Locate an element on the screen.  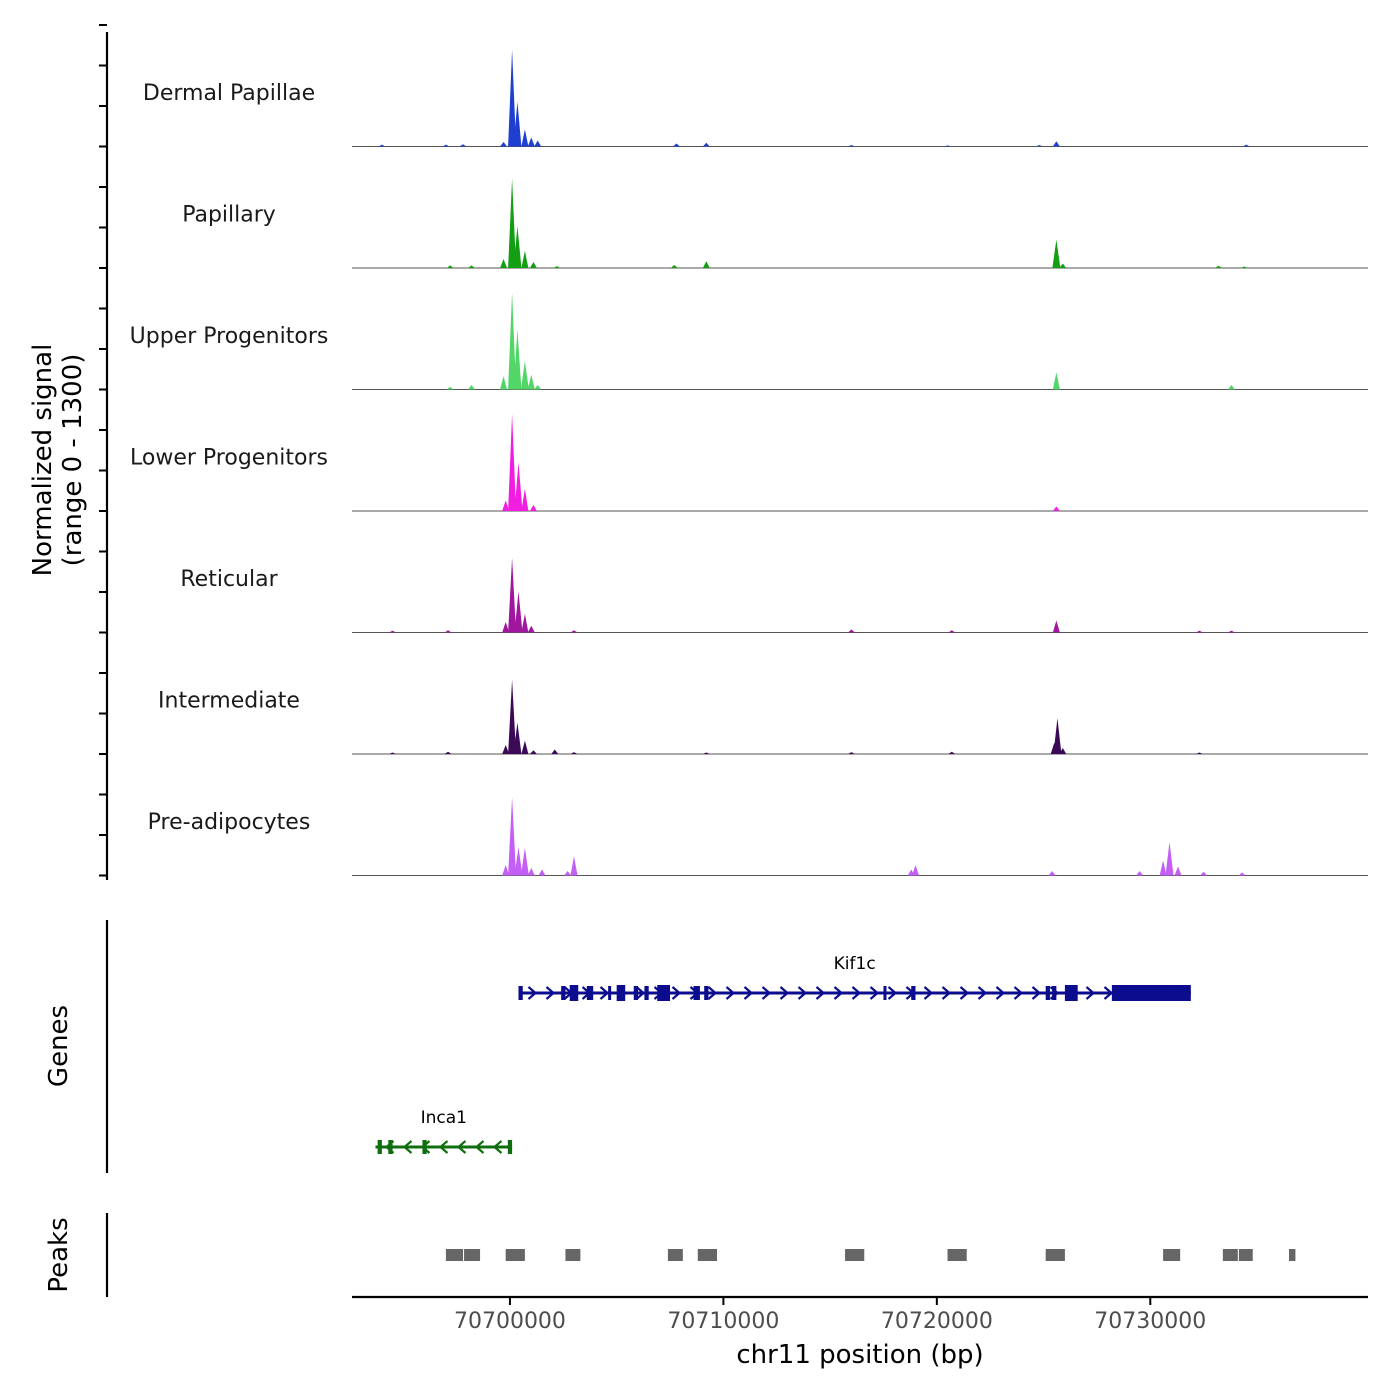
track-label: Lower Progenitors is located at coordinates (229, 458).